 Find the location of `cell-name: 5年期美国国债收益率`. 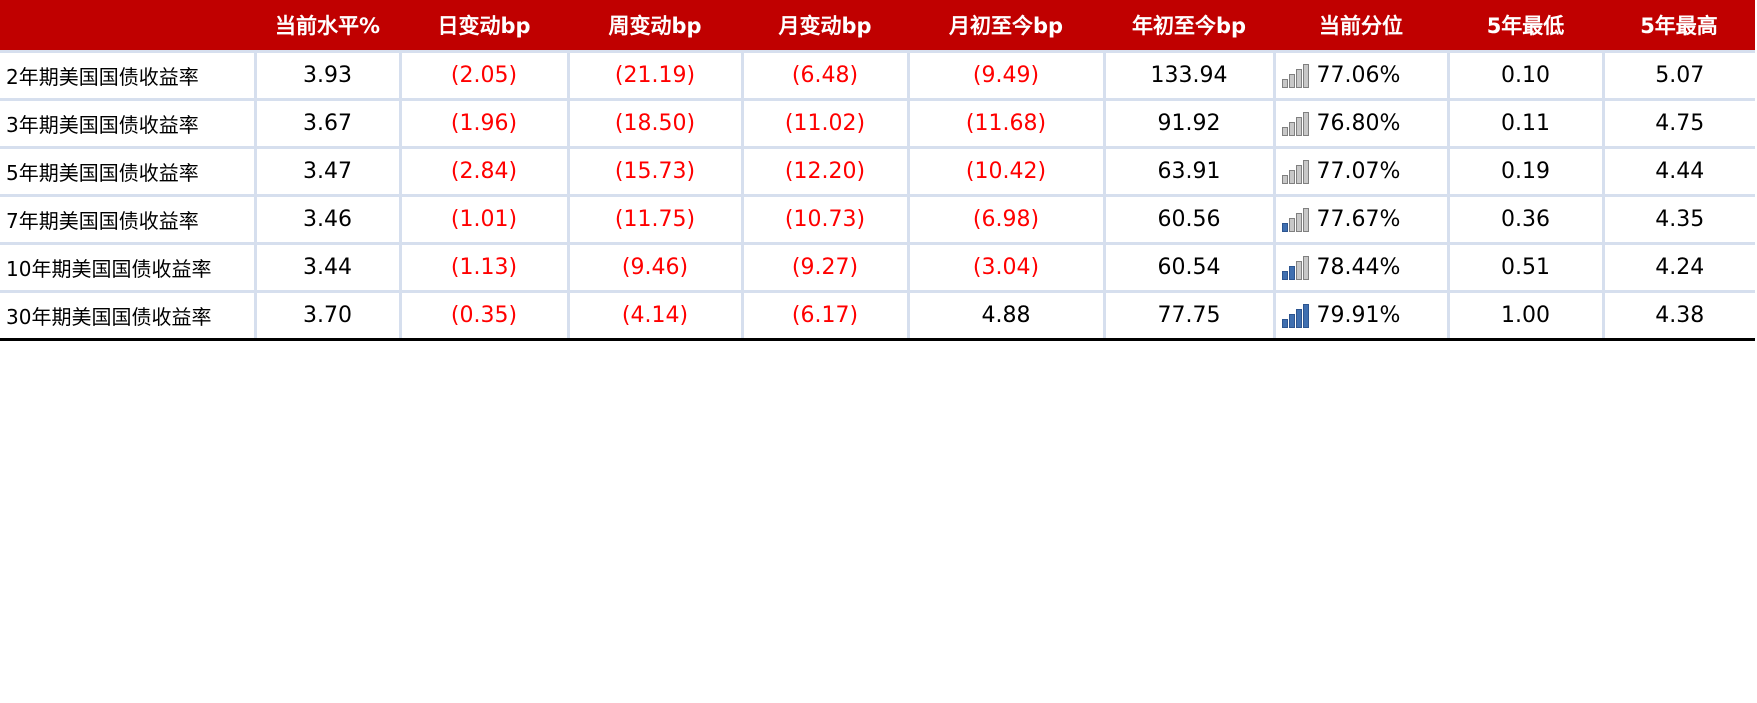

cell-name: 5年期美国国债收益率 is located at coordinates (128, 171).